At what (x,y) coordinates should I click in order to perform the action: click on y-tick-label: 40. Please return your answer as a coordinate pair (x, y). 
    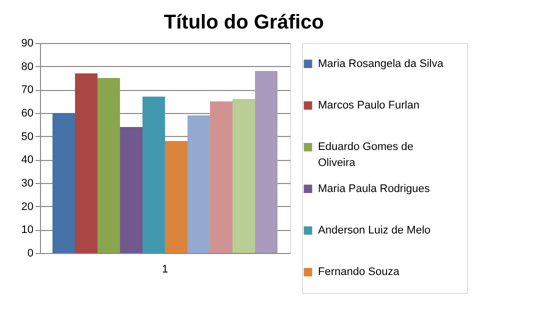
    Looking at the image, I should click on (27, 160).